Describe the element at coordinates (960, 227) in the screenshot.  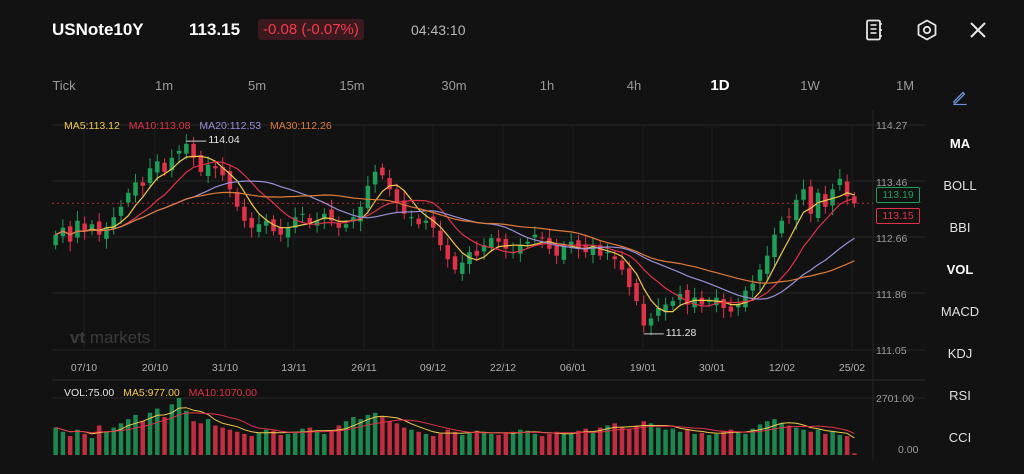
I see `indicator-bbi: BBI` at that location.